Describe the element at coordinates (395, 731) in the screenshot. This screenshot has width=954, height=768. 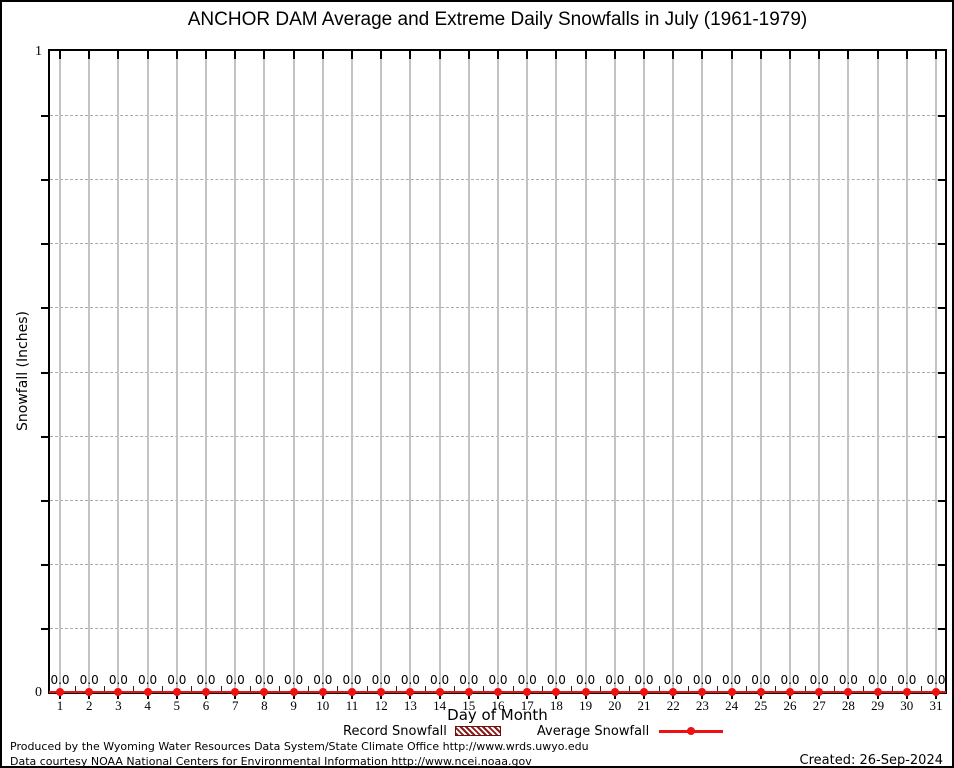
I see `legend-record-label: Record Snowfall` at that location.